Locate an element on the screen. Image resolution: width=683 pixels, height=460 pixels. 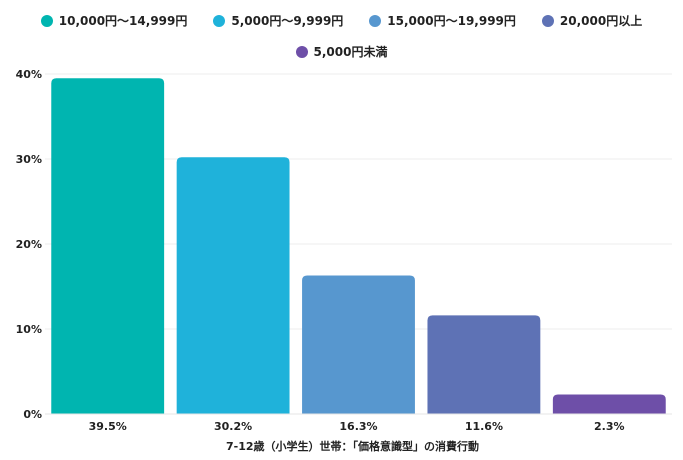
y-tick-label: 10% is located at coordinates (29, 329).